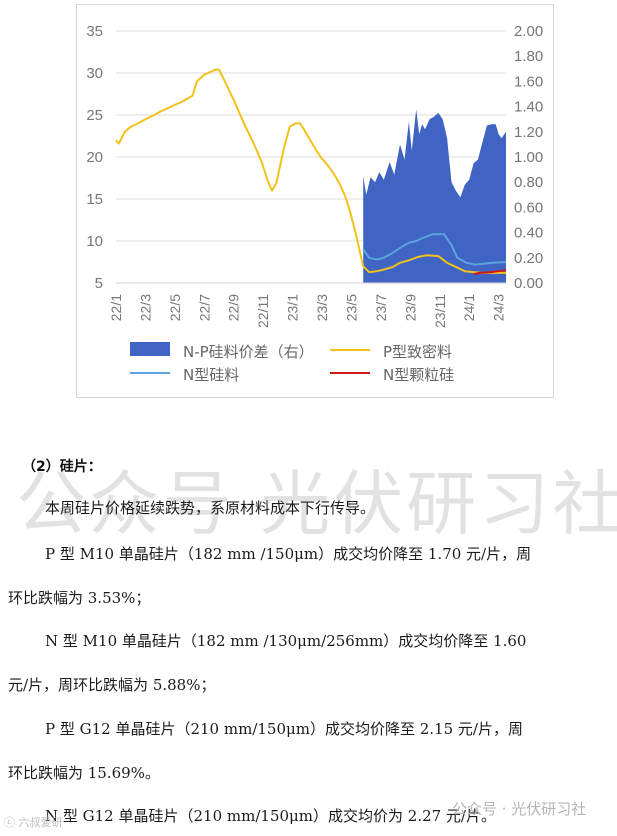  I want to click on right-tick-label: 1.80, so click(528, 56).